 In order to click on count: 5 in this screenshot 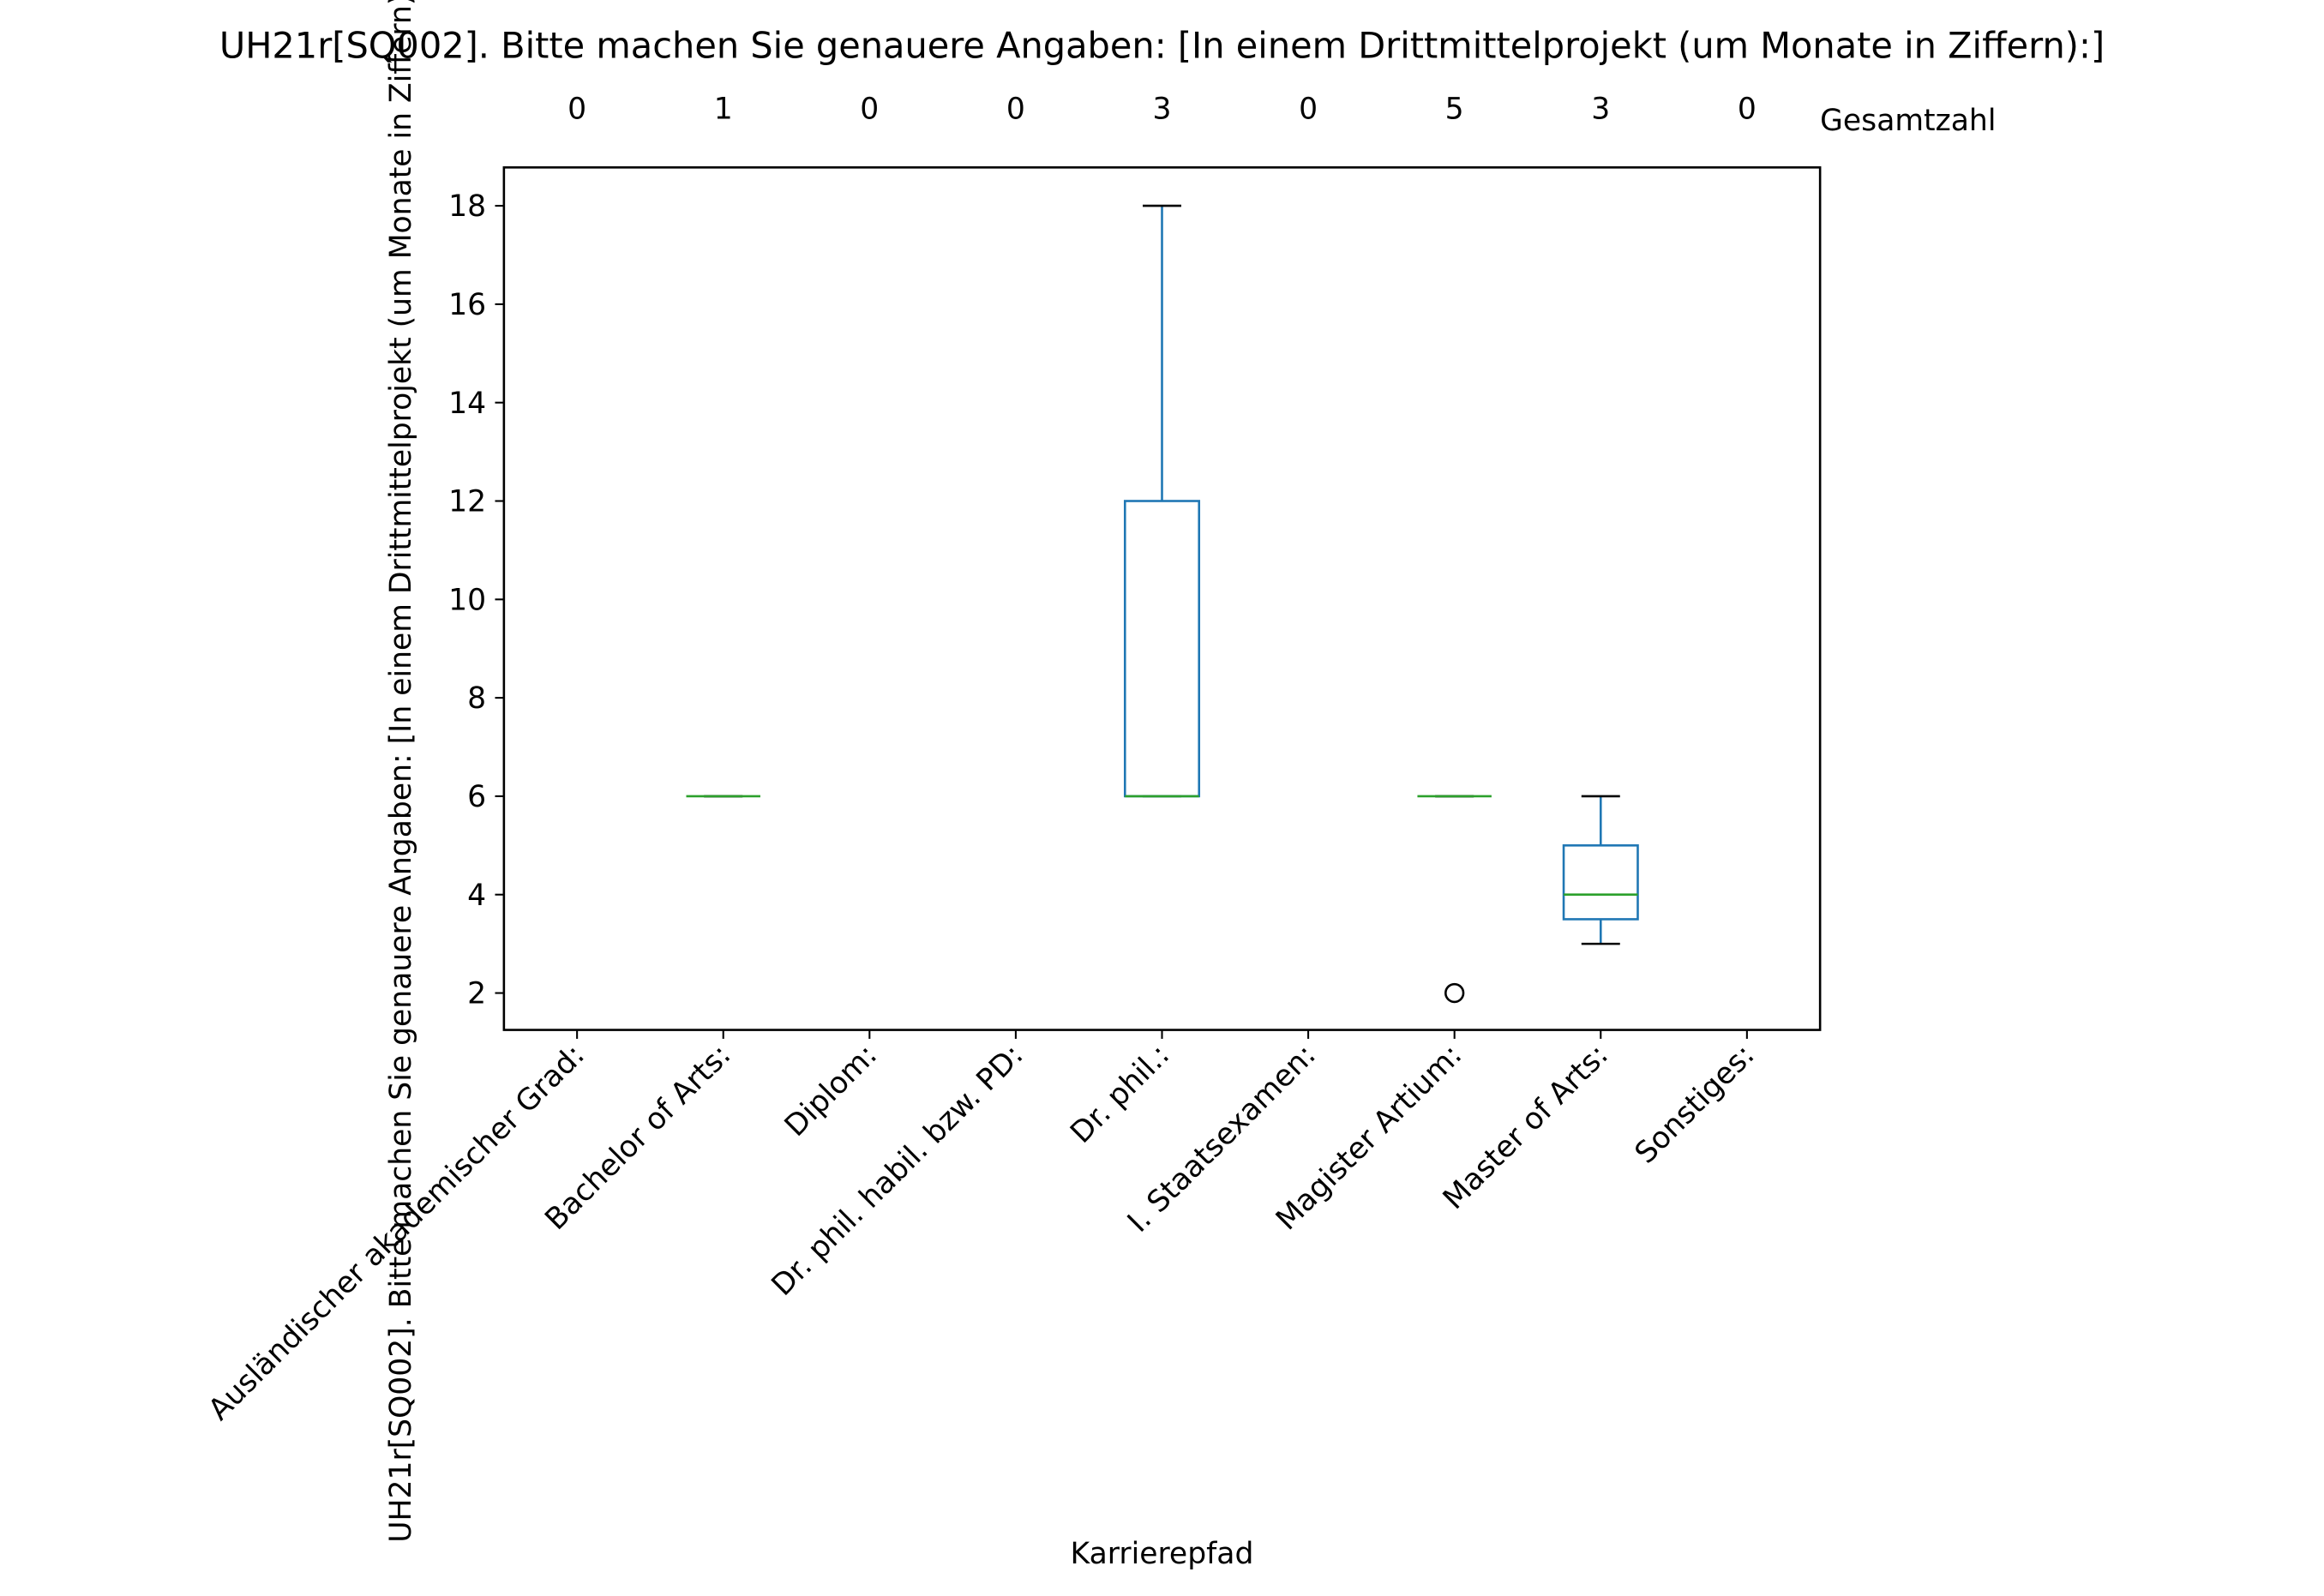, I will do `click(1455, 109)`.